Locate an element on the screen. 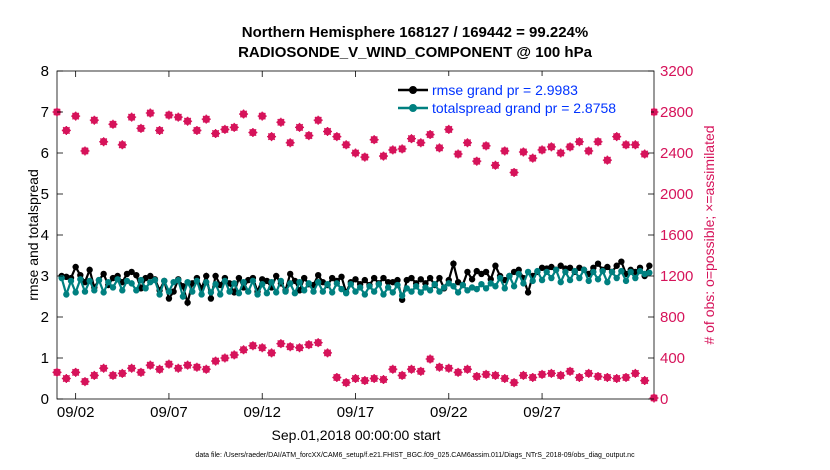  y2-tick-label: 3200 is located at coordinates (676, 71).